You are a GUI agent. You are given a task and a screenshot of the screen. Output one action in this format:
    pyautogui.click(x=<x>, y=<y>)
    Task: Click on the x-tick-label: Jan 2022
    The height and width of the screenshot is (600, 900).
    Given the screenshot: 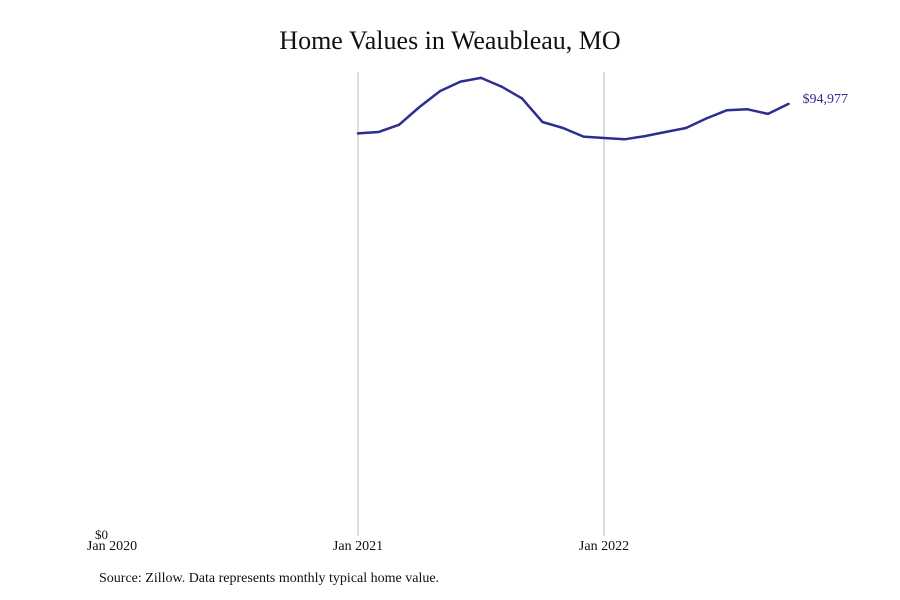 What is the action you would take?
    pyautogui.click(x=604, y=546)
    